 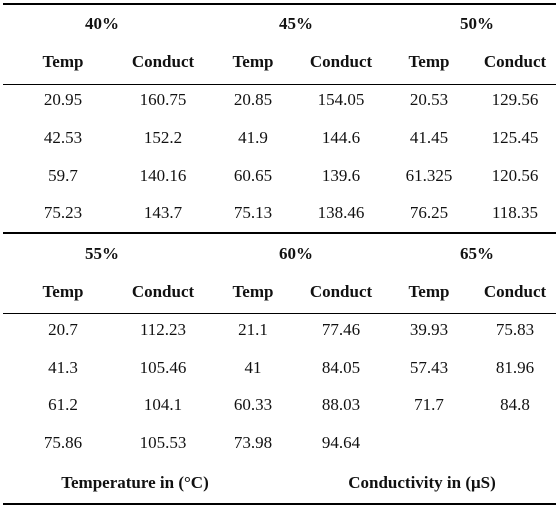 I want to click on table-cell: 75.83, so click(x=515, y=329).